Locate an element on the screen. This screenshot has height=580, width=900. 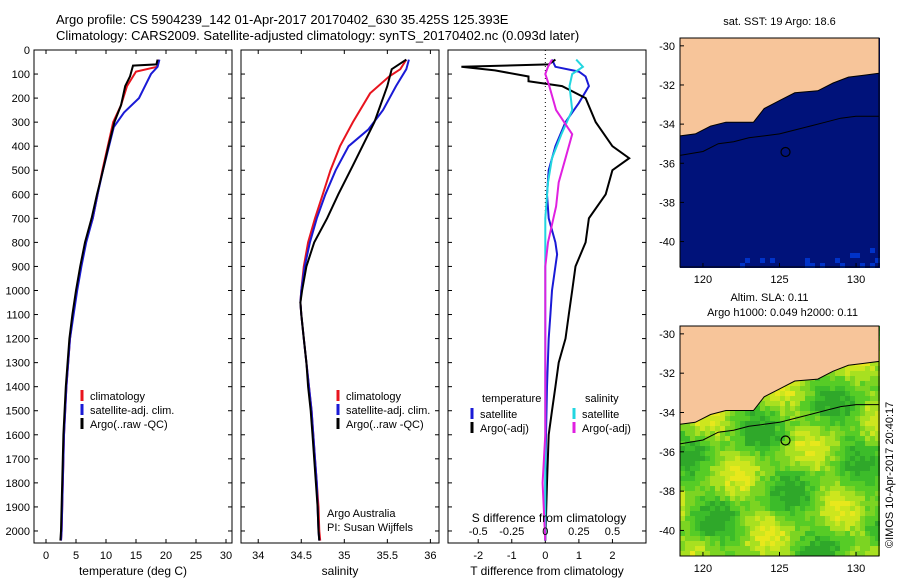
s-tick-label: 0 is located at coordinates (545, 532).